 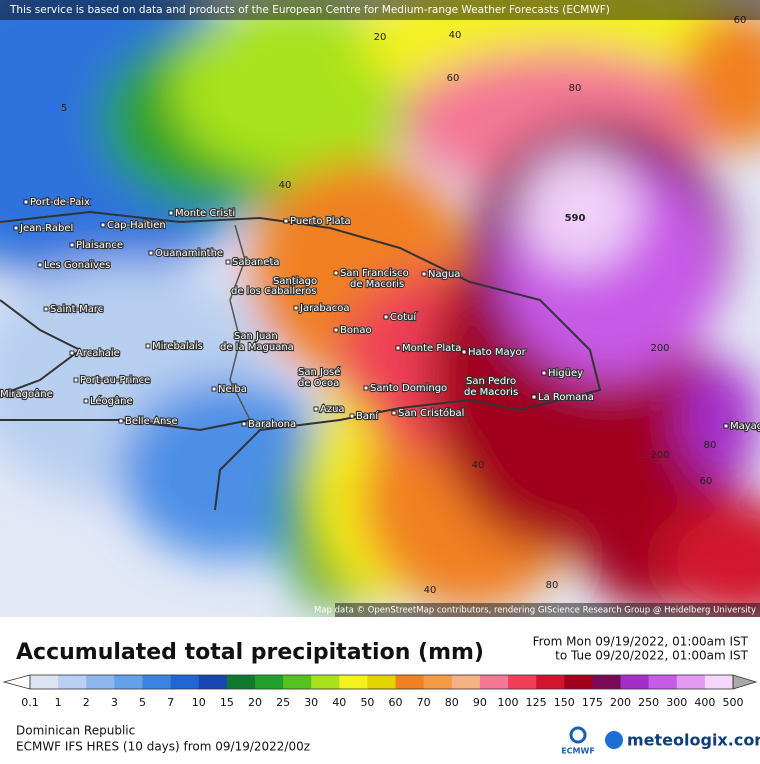 I want to click on attribution-strip, so click(x=547, y=610).